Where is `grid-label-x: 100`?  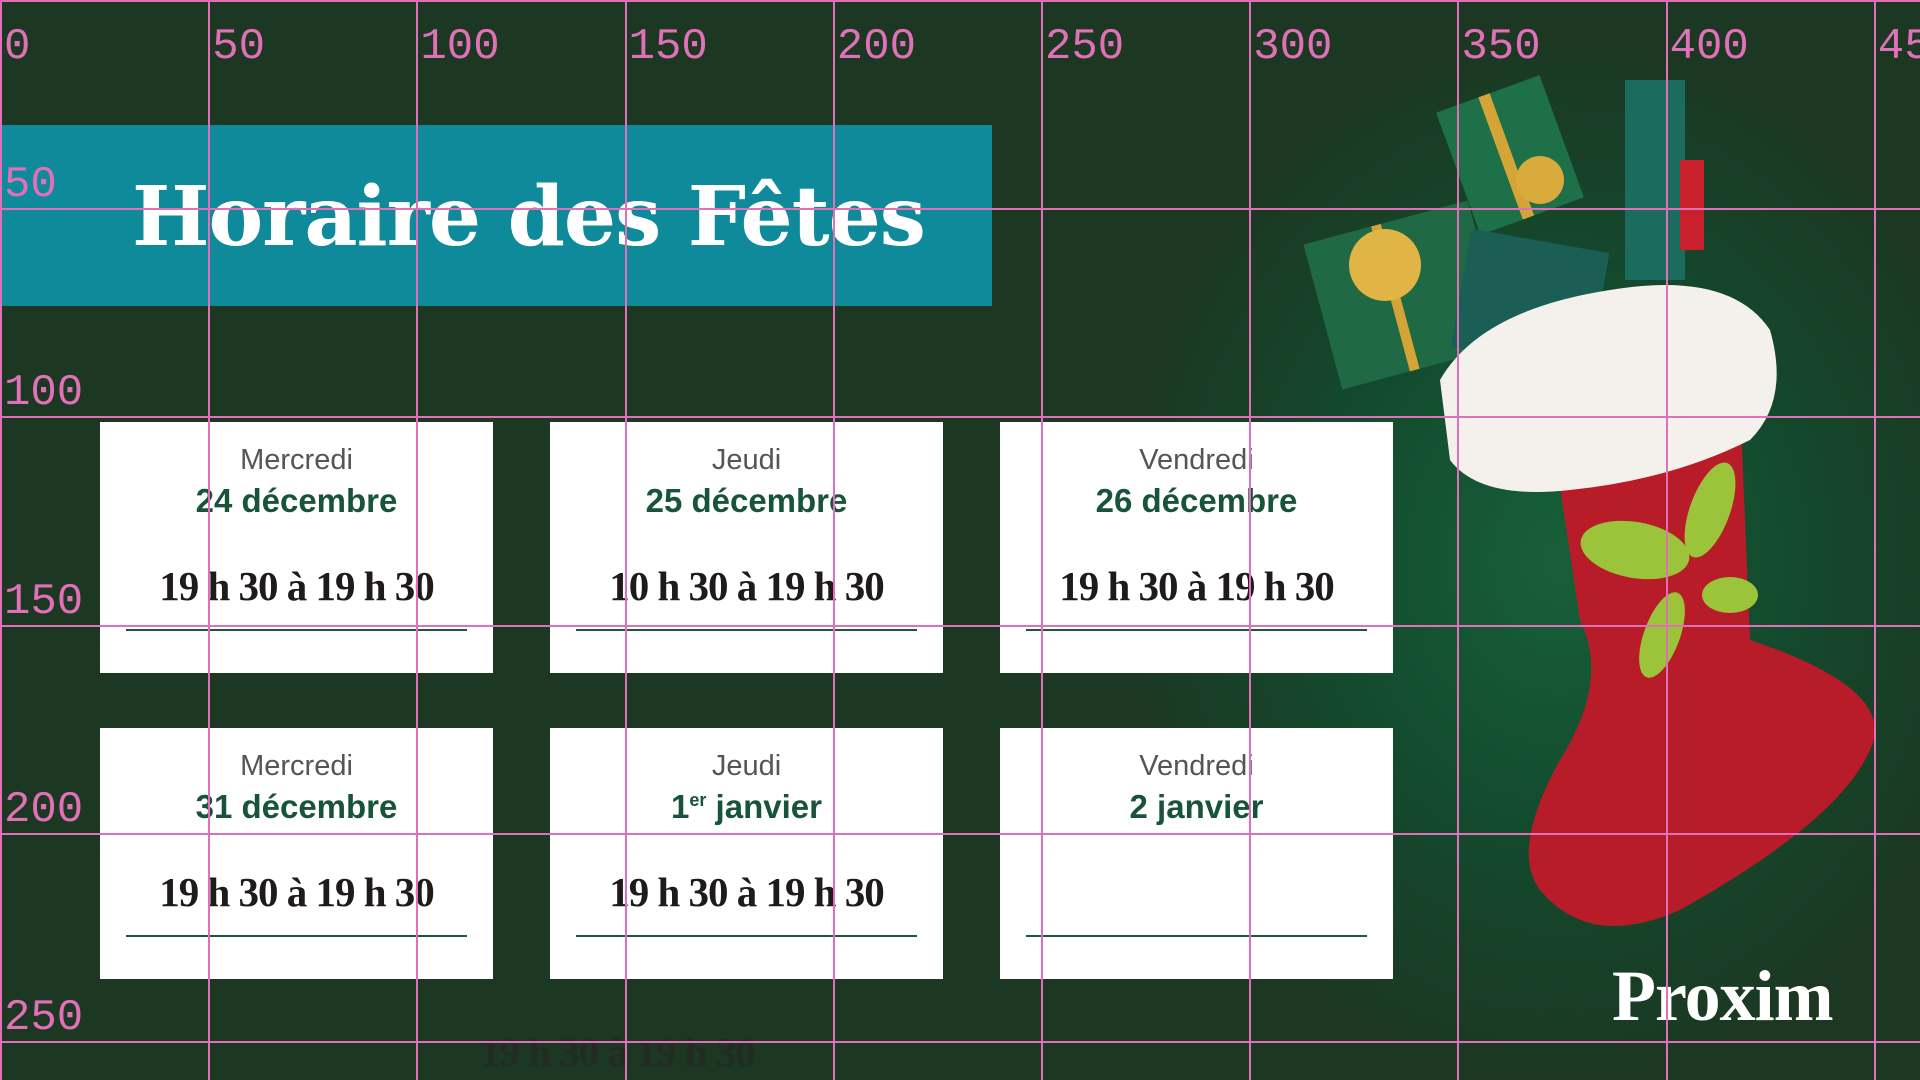 grid-label-x: 100 is located at coordinates (460, 47).